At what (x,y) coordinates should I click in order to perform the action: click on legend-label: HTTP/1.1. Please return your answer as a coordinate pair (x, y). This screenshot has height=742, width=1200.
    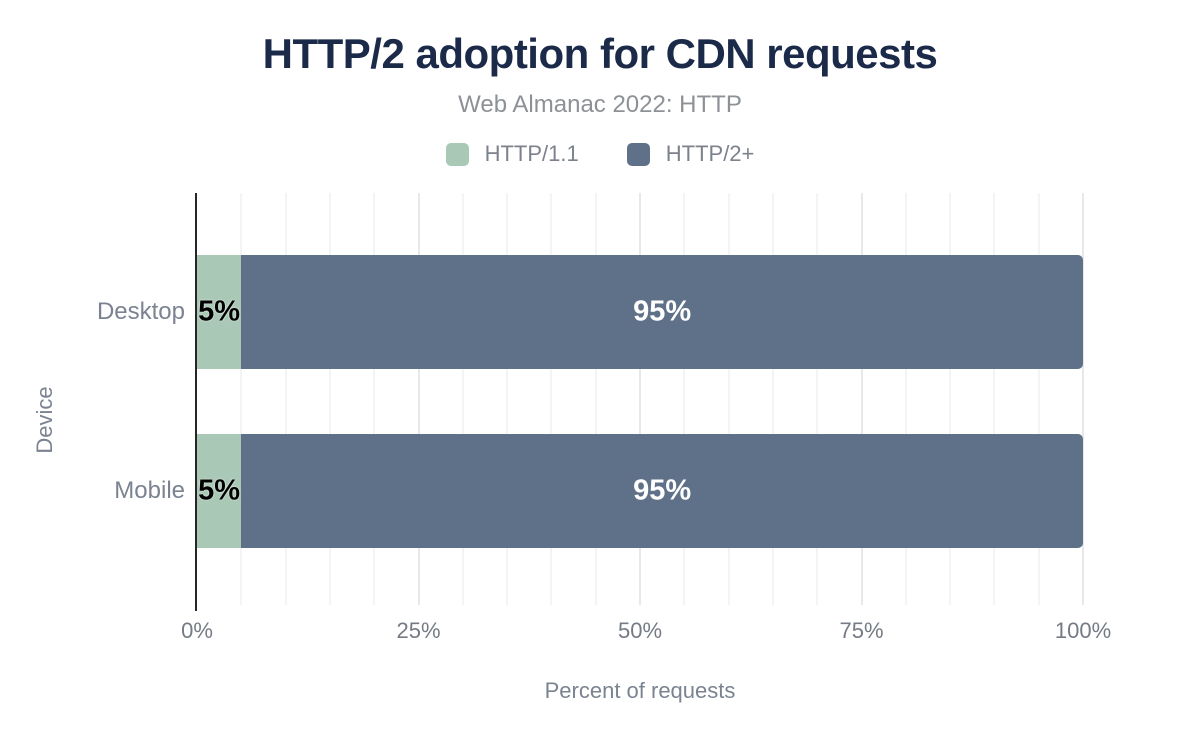
    Looking at the image, I should click on (531, 153).